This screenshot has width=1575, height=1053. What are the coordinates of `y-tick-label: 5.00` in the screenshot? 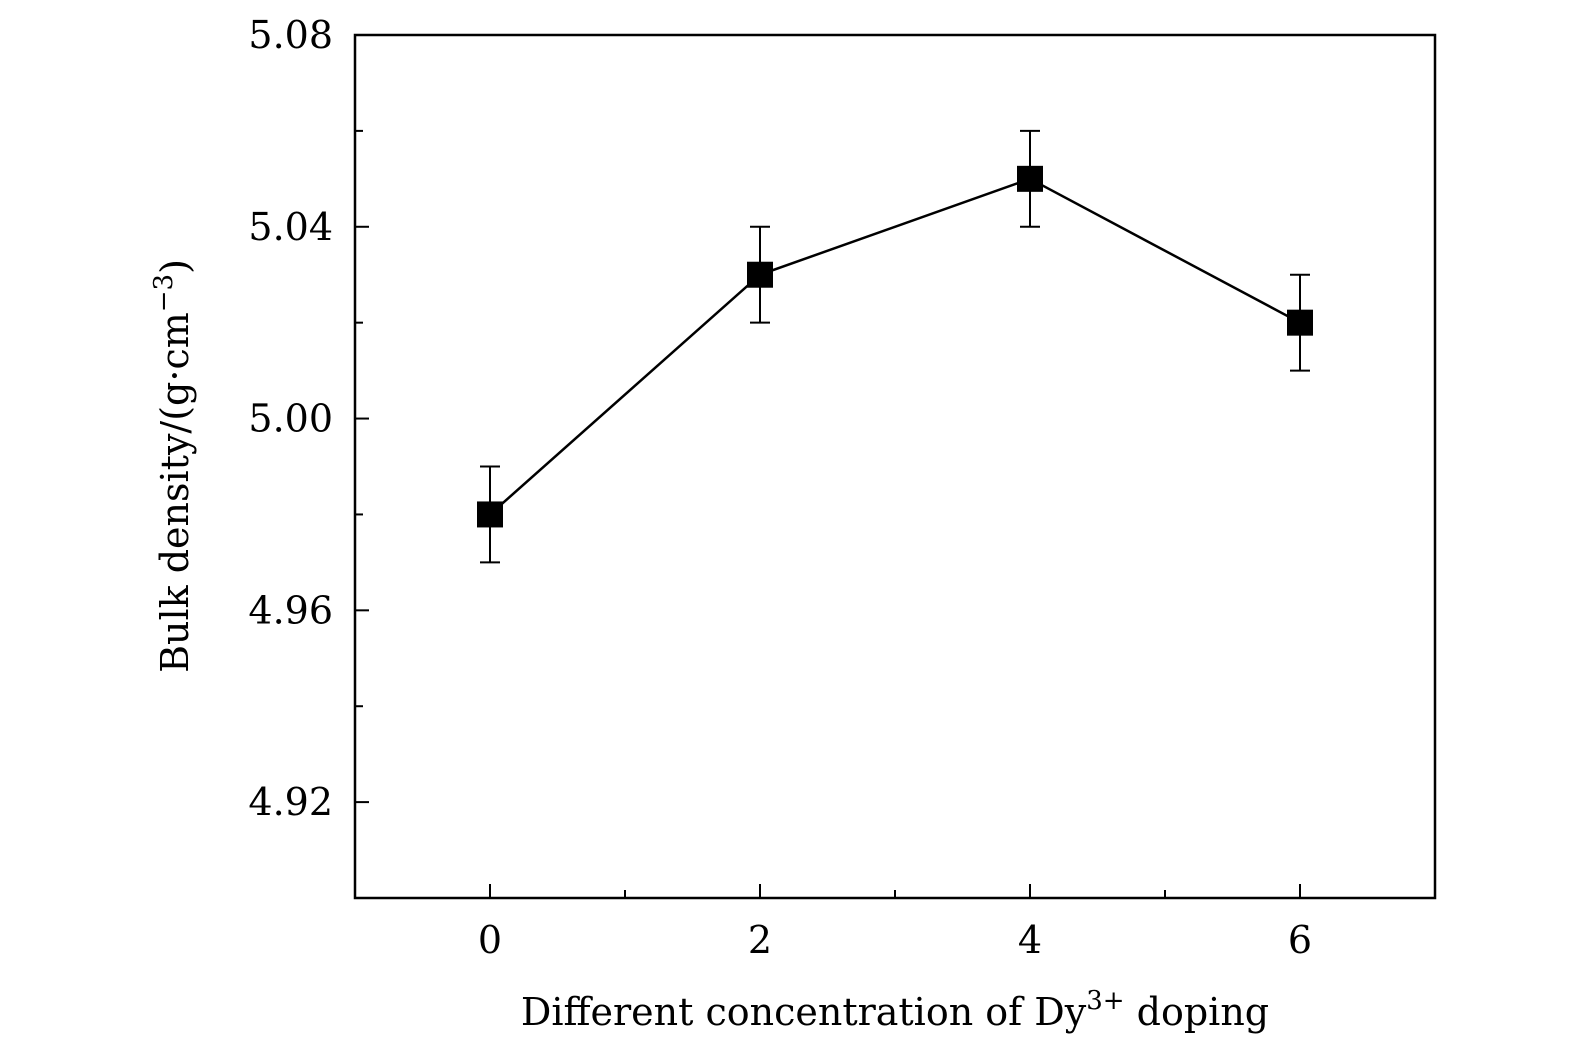 It's located at (290, 419).